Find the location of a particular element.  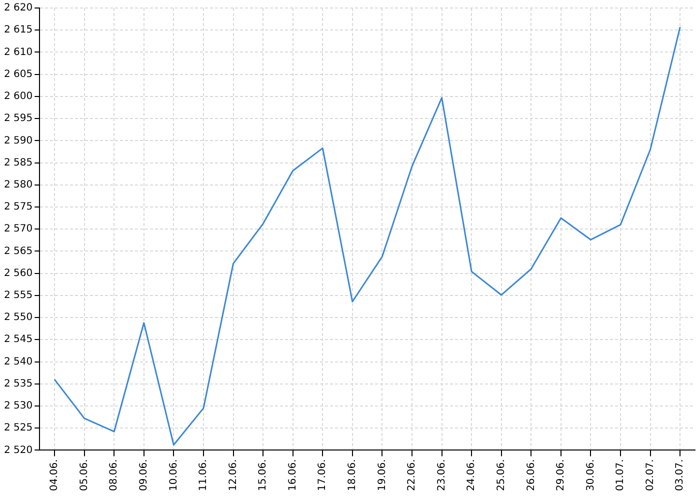

x-tick-label: 04.06. is located at coordinates (54, 475).